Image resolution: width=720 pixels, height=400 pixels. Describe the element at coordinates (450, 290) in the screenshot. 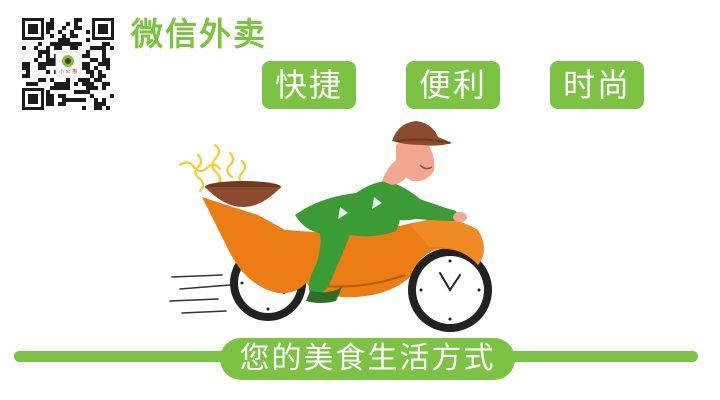

I see `front-wheel-icon` at that location.